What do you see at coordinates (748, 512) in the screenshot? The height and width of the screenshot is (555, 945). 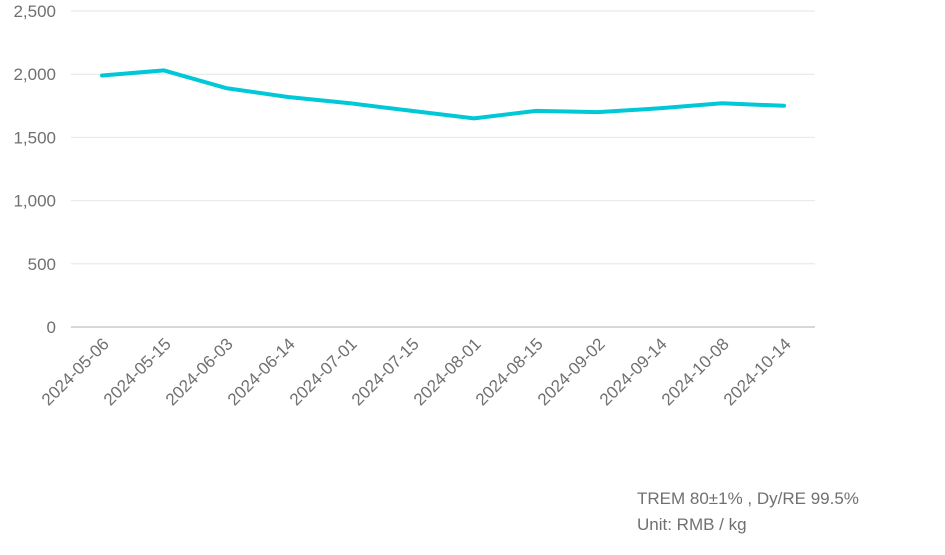 I see `chart-note: TREM 80±1% , Dy/RE 99.5% Unit: RMB / kg` at bounding box center [748, 512].